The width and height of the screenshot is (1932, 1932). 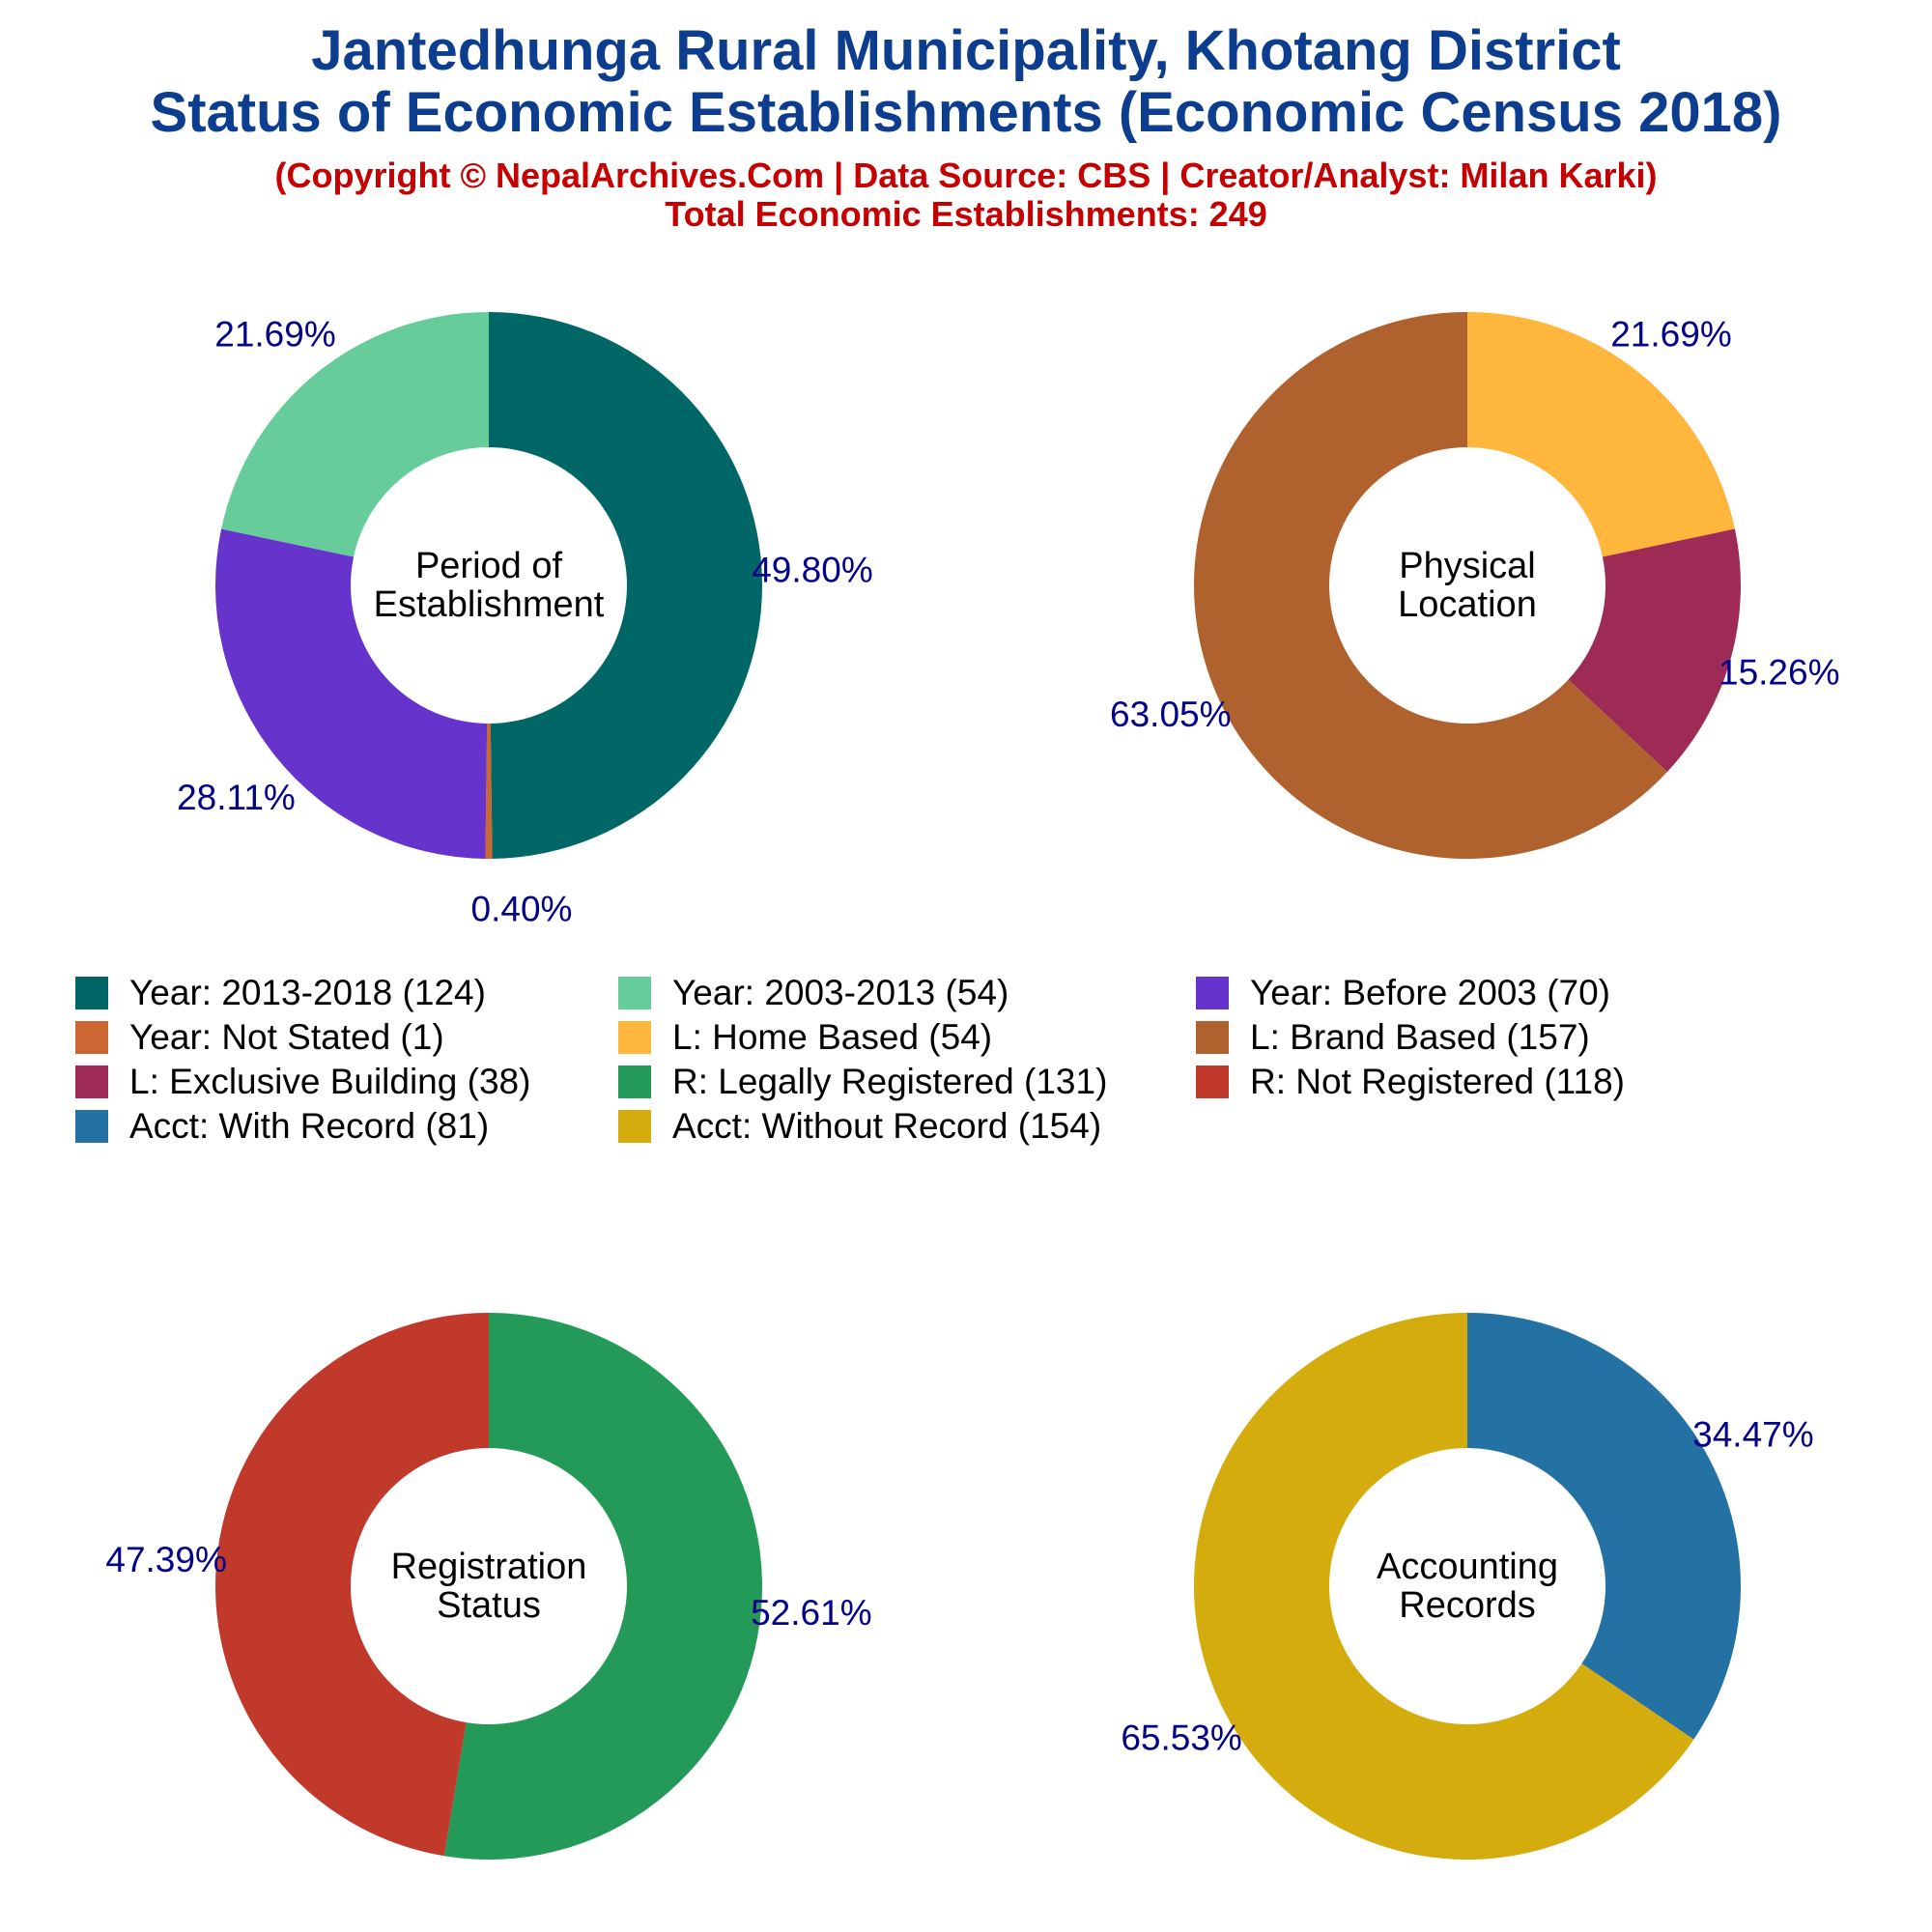 What do you see at coordinates (352, 1585) in the screenshot?
I see `slice-r-not-registered` at bounding box center [352, 1585].